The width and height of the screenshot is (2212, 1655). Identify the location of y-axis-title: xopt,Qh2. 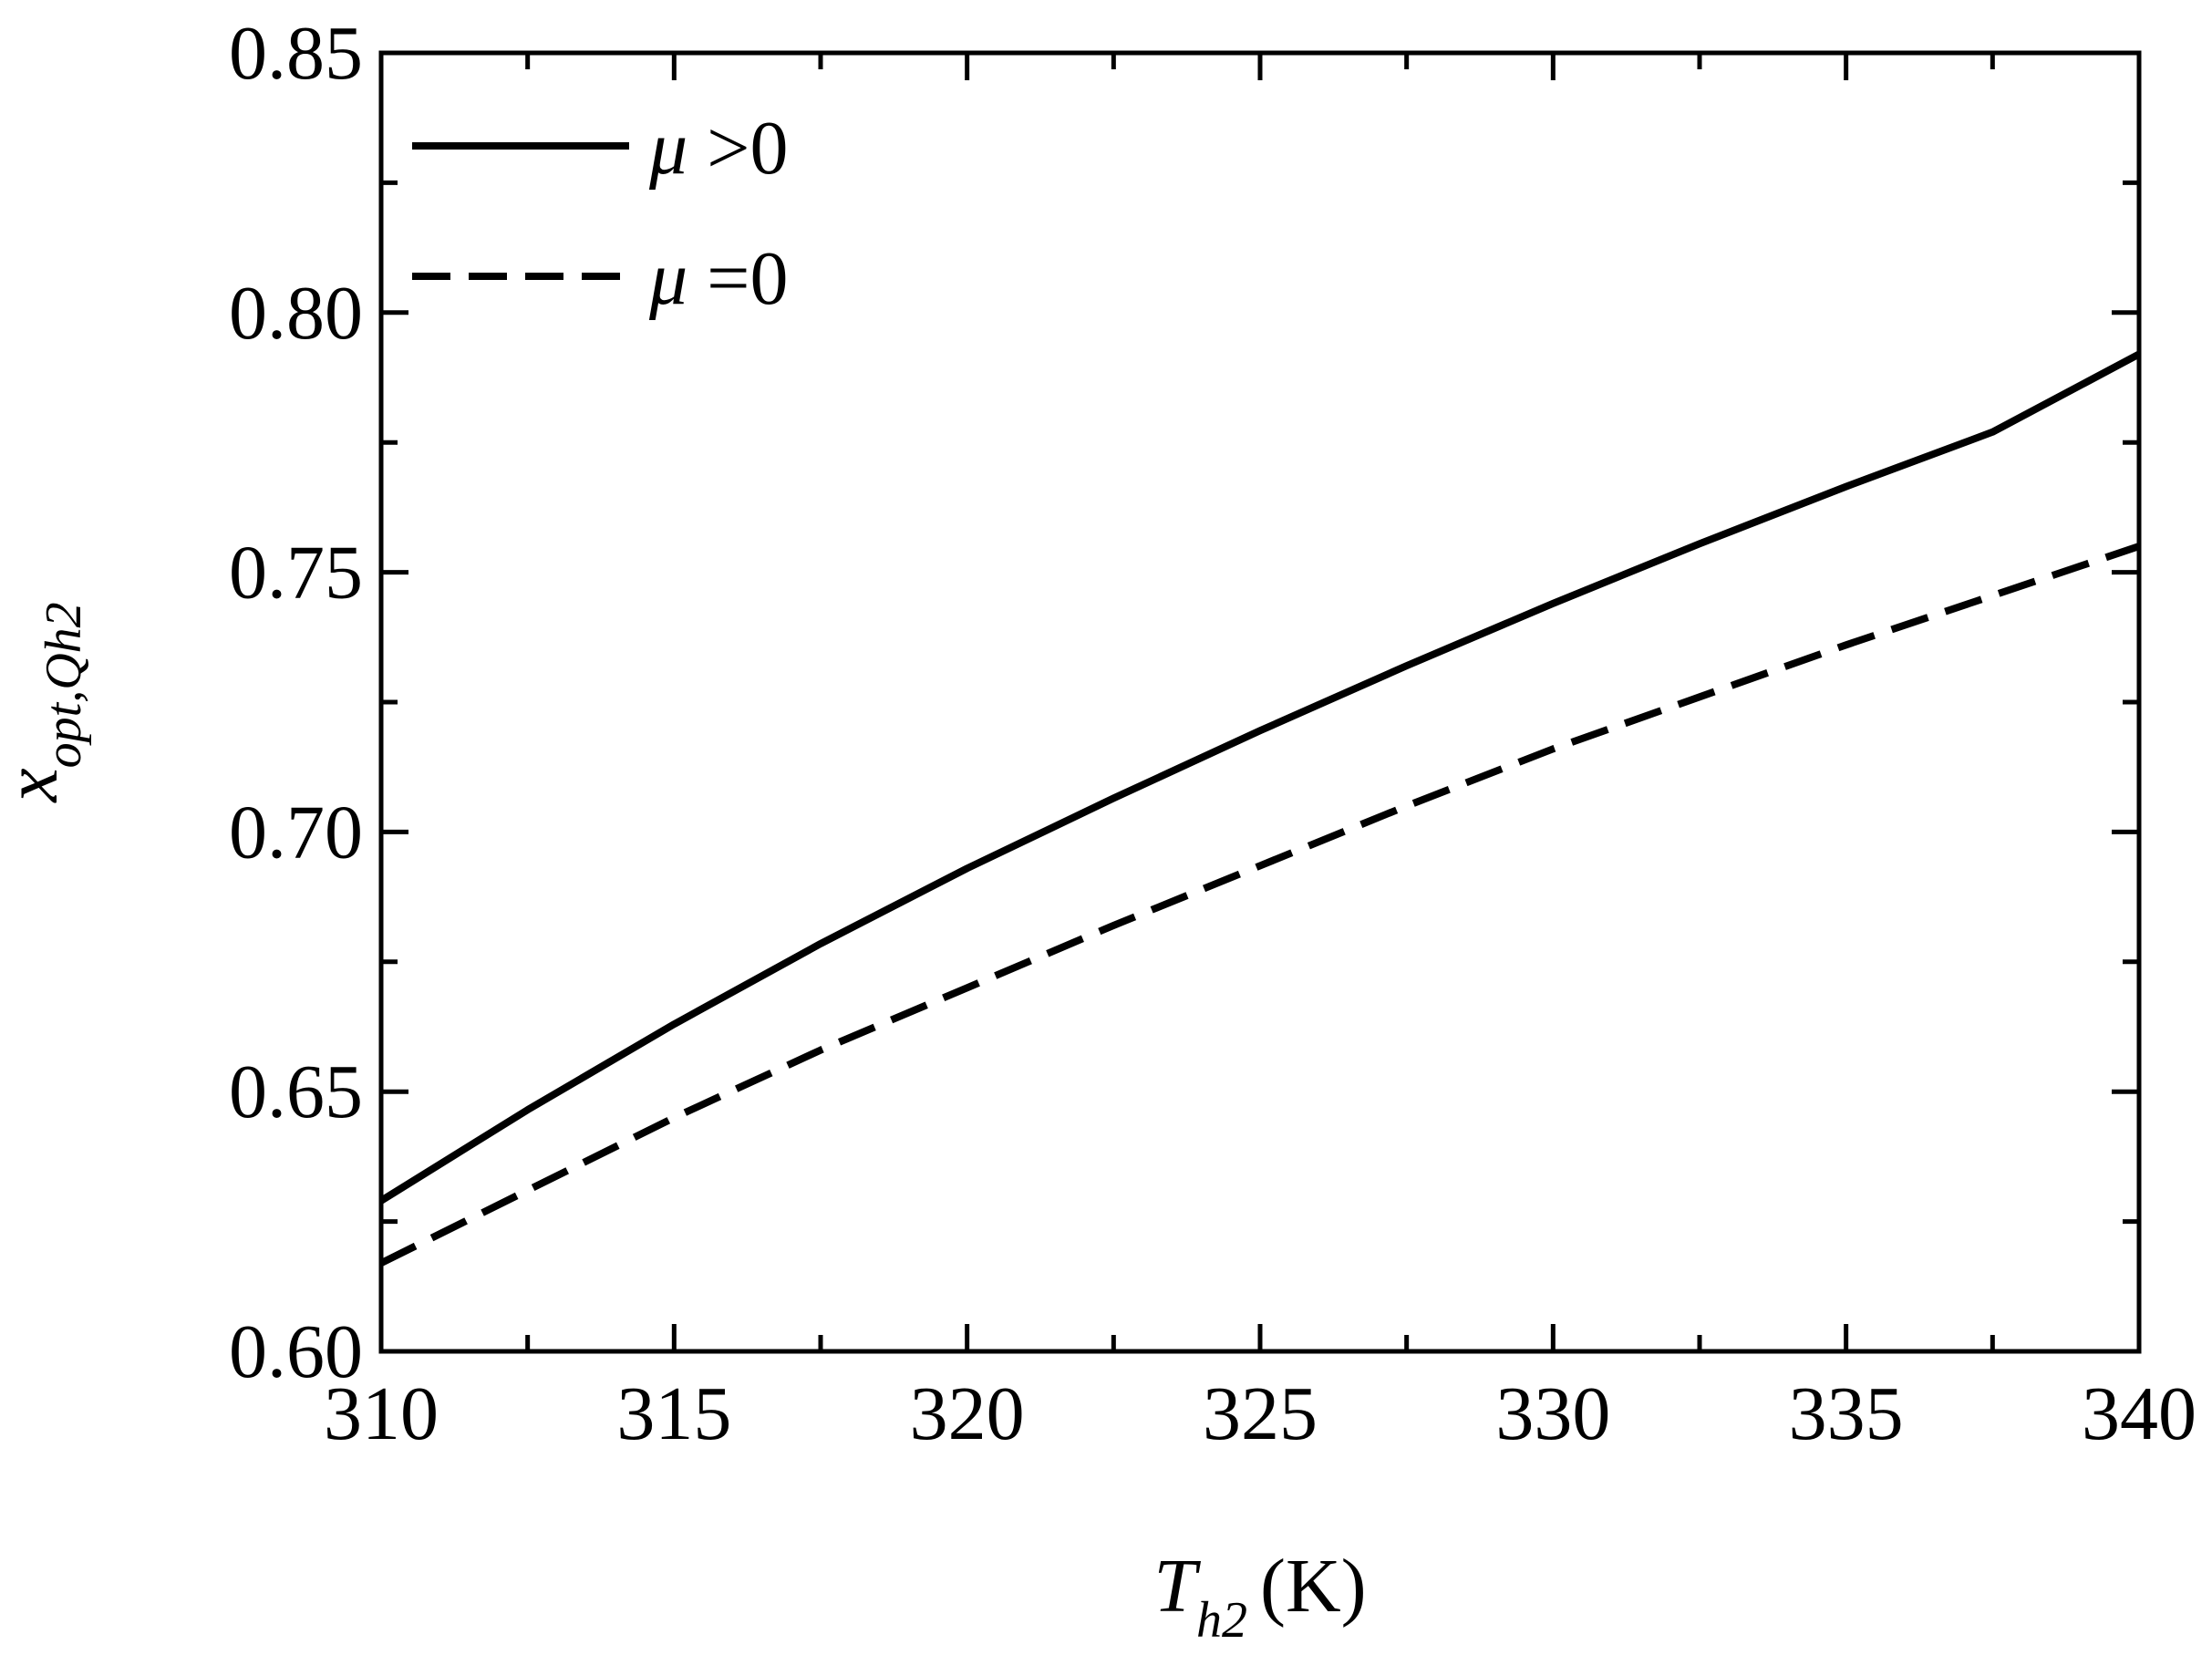
(46, 703).